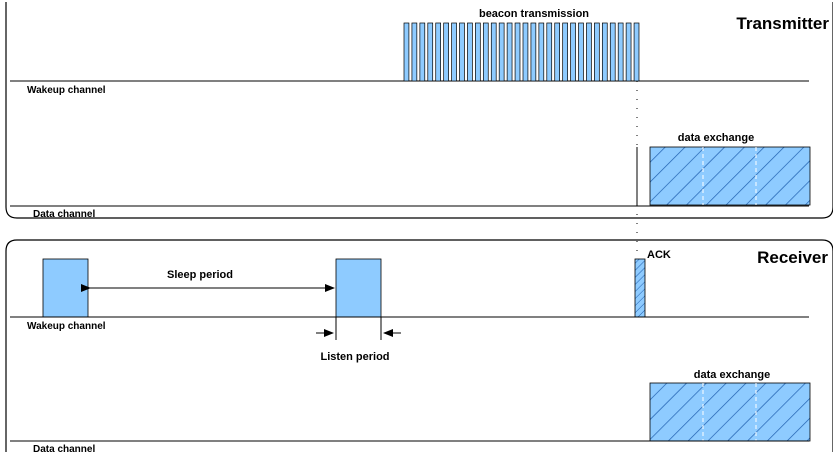  I want to click on transmitter-data-label: Data channel, so click(64, 214).